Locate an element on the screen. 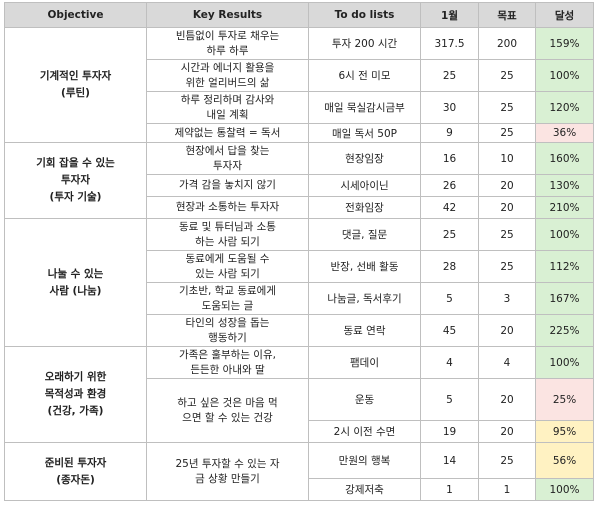 The image size is (597, 530). table-row: 타인의 성장을 돕는 행동하기 동료 연락 45 20 225% is located at coordinates (299, 330).